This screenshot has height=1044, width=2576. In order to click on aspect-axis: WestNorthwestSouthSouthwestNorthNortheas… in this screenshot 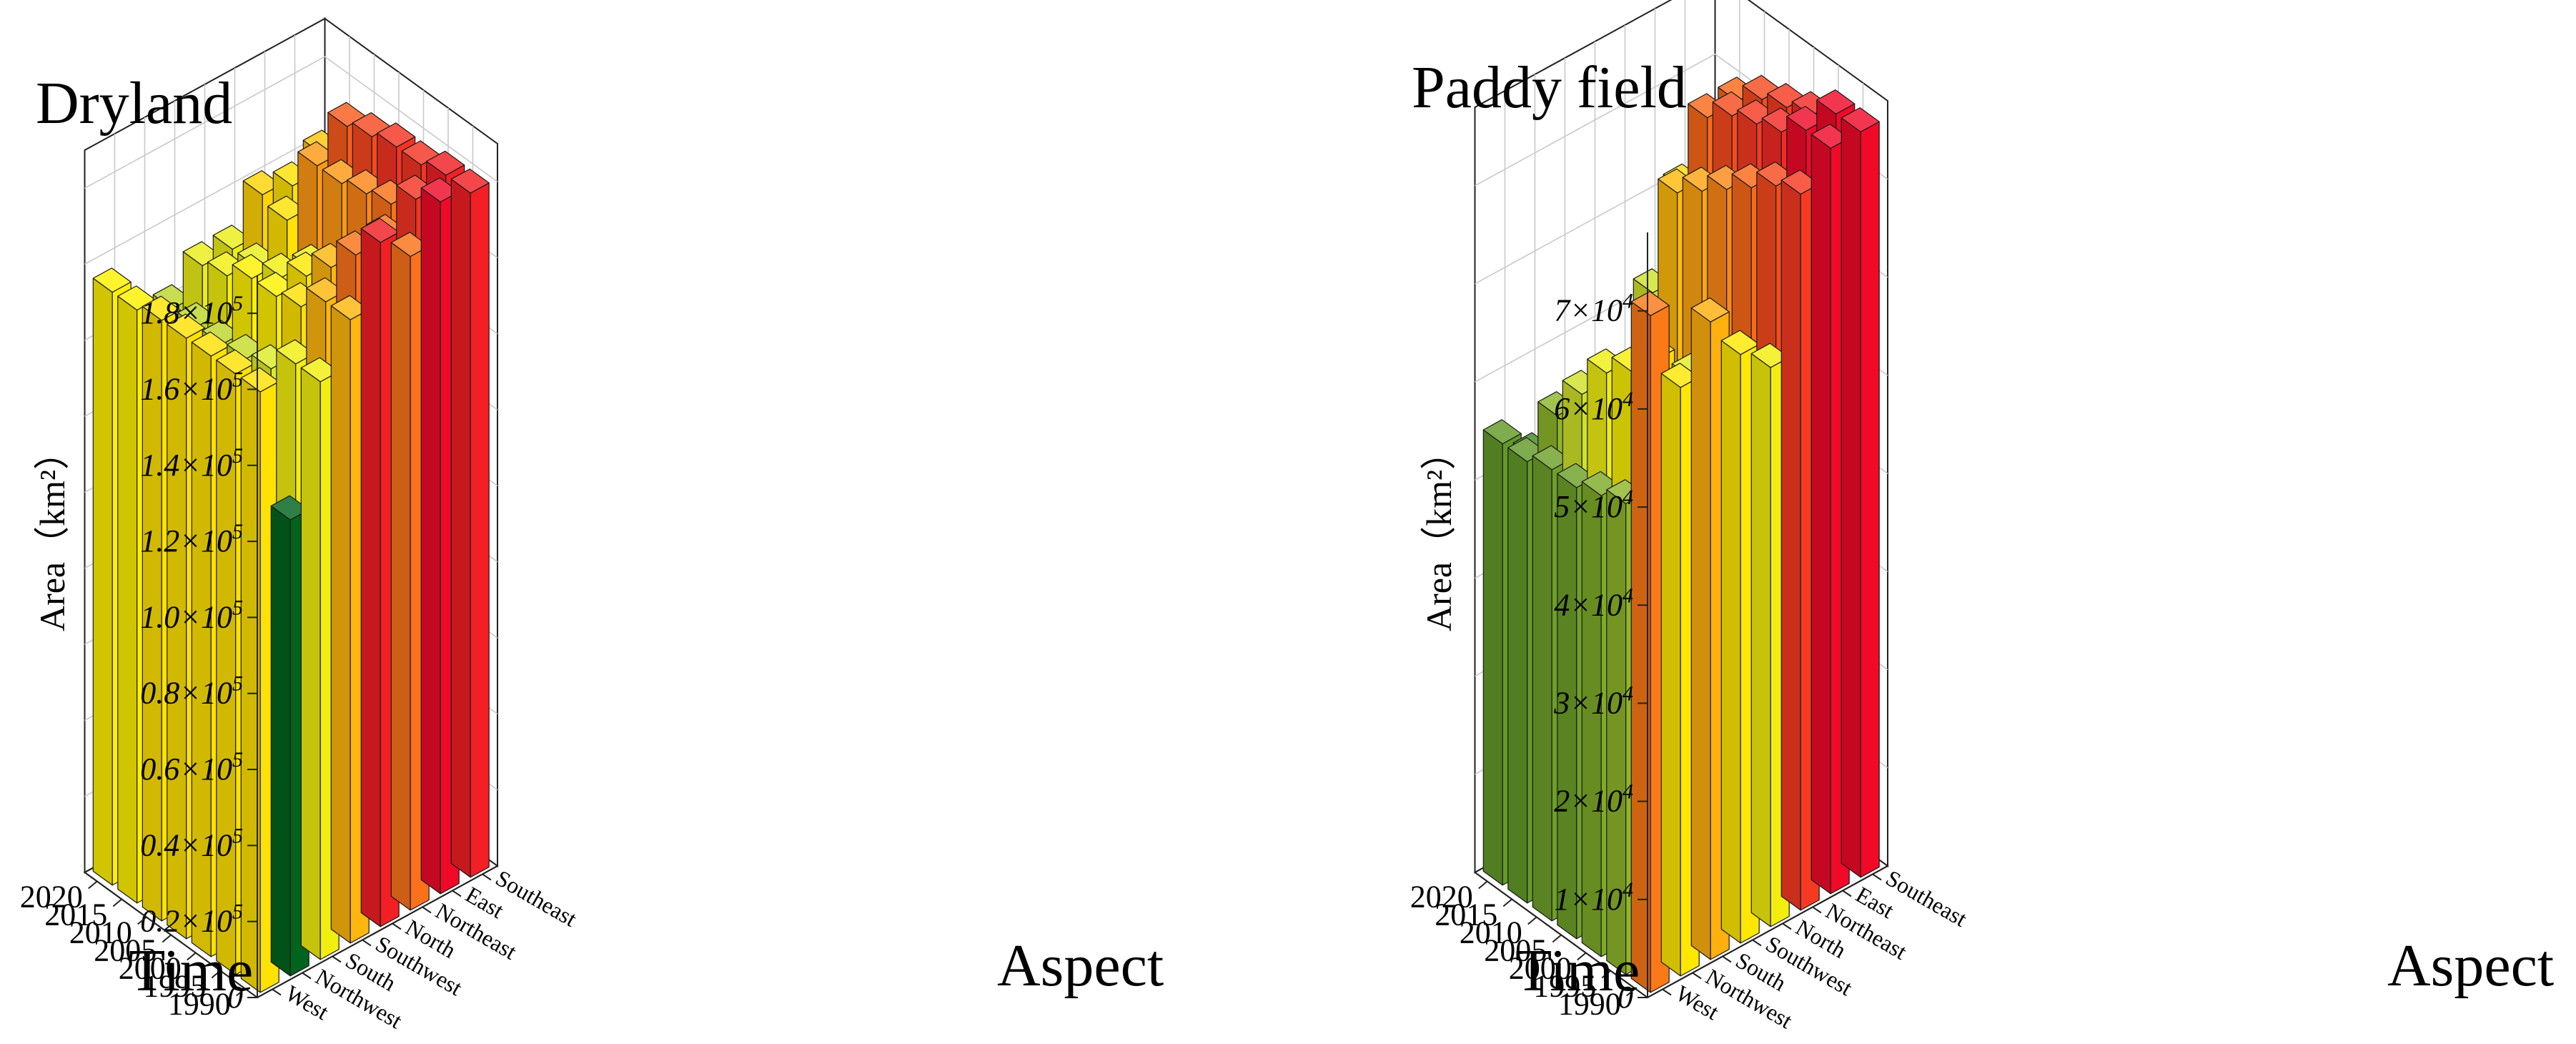, I will do `click(419, 949)`.